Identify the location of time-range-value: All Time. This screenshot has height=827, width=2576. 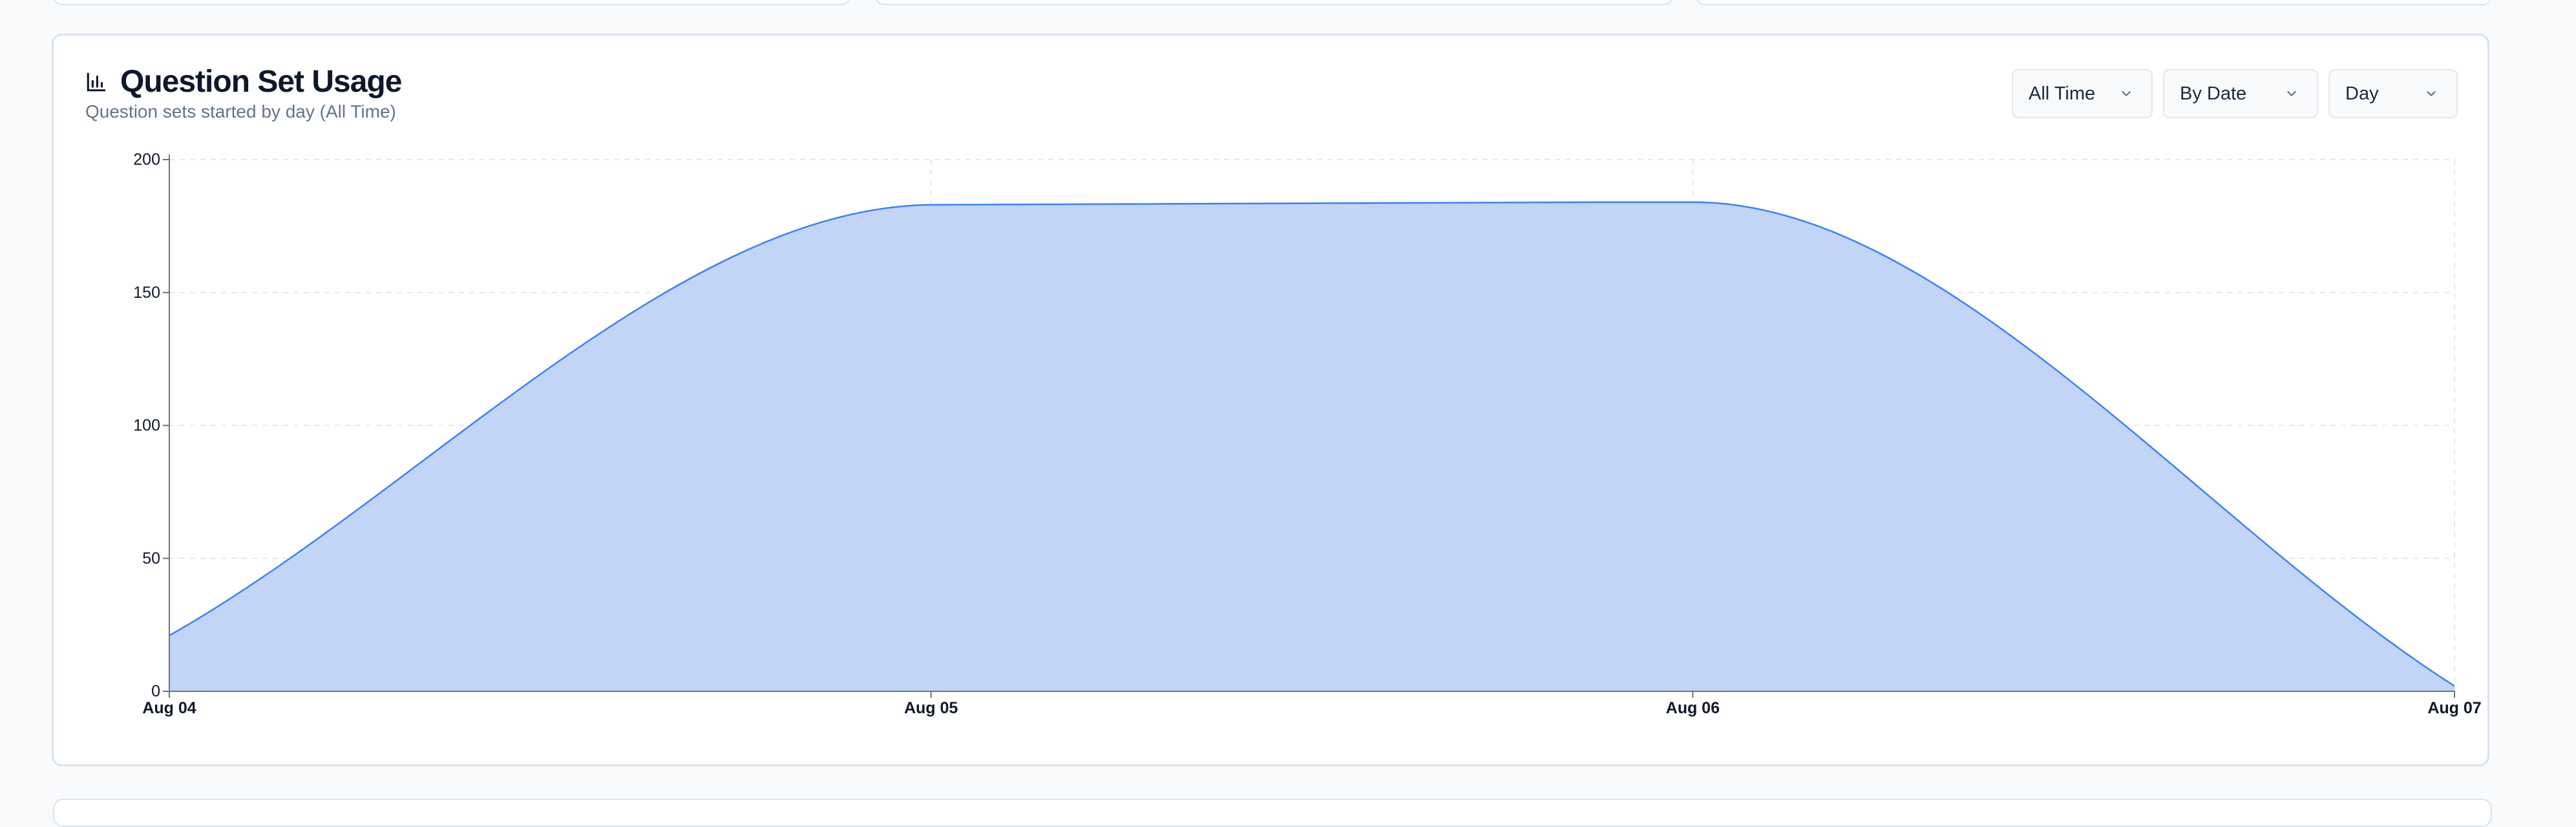
(2062, 93).